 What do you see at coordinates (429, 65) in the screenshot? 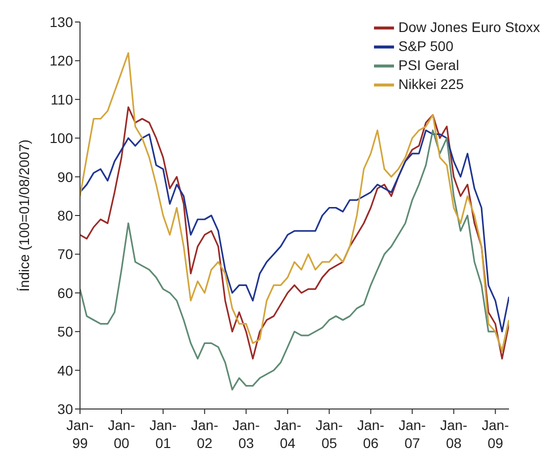
I see `legend-label: PSI Geral` at bounding box center [429, 65].